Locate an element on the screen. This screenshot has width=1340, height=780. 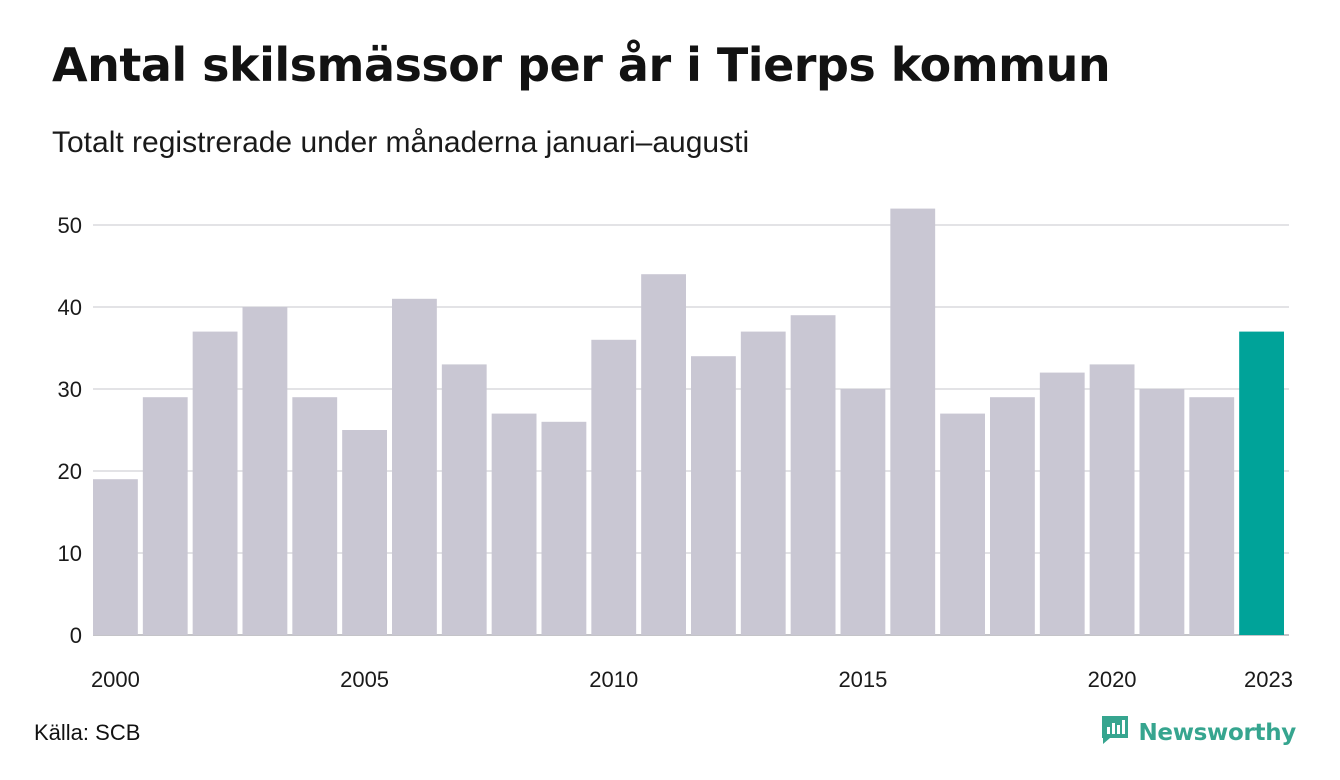
y-tick-label: 20 is located at coordinates (70, 471).